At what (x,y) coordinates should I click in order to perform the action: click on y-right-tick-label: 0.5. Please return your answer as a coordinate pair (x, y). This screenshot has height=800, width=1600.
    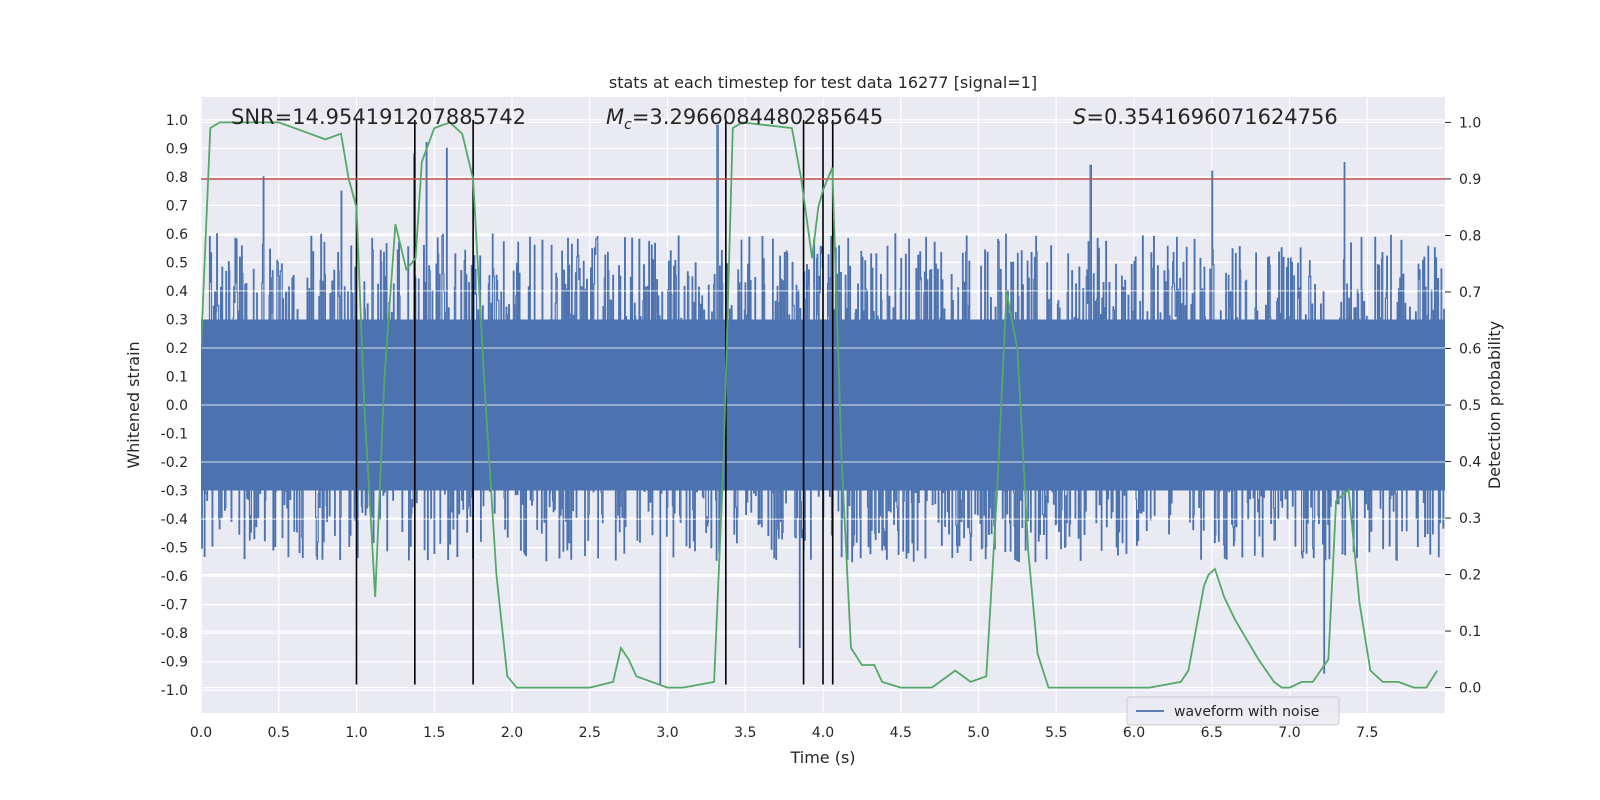
    Looking at the image, I should click on (1470, 406).